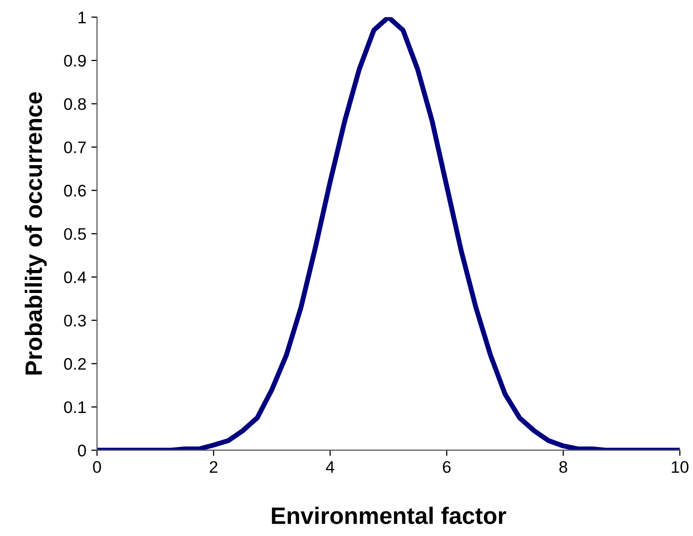 This screenshot has height=536, width=693. What do you see at coordinates (97, 467) in the screenshot?
I see `x-tick-label: 0` at bounding box center [97, 467].